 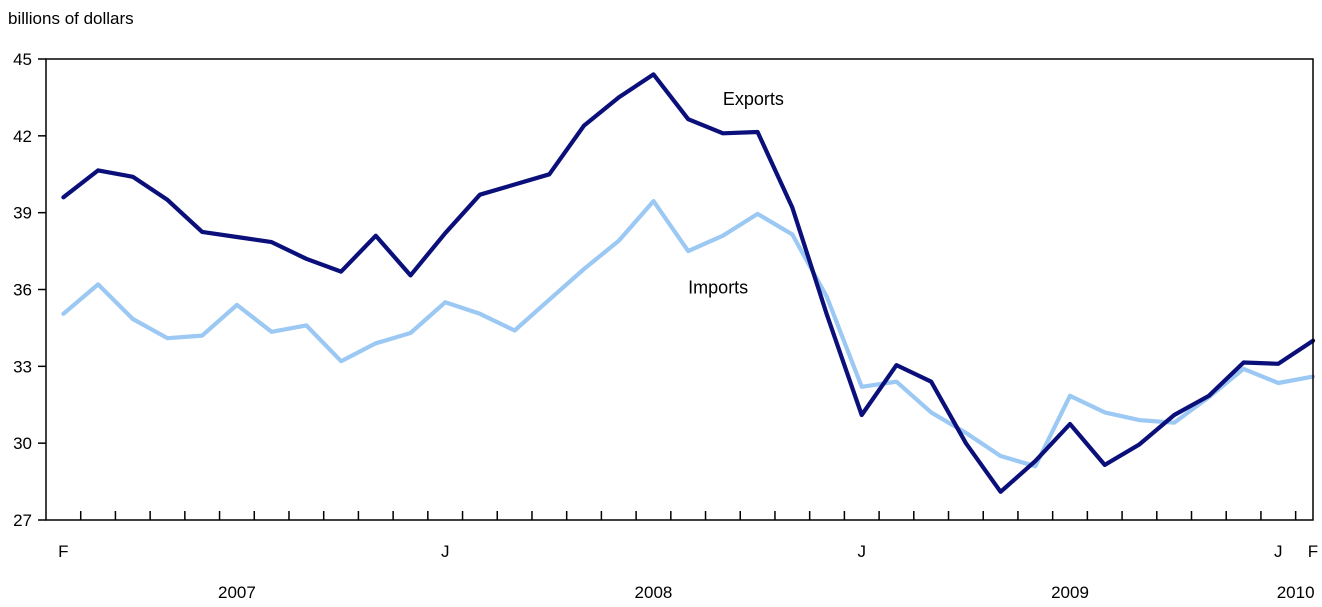 I want to click on series-annotations: Exports Imports, so click(x=736, y=193).